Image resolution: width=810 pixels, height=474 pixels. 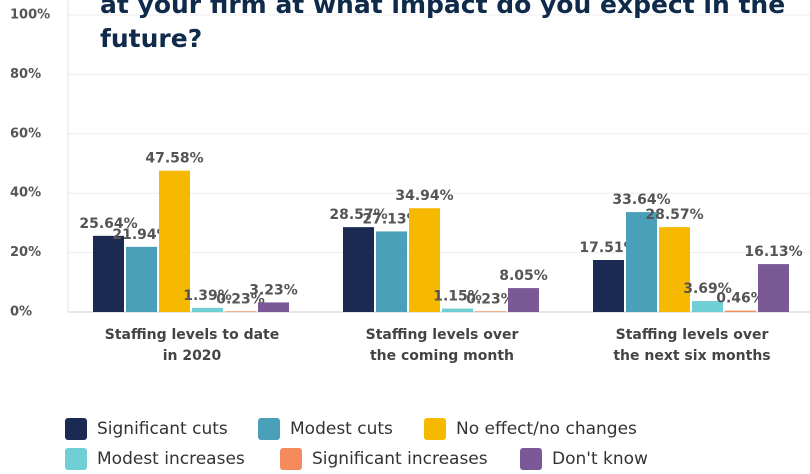 I want to click on legend-item: Don't know, so click(x=584, y=459).